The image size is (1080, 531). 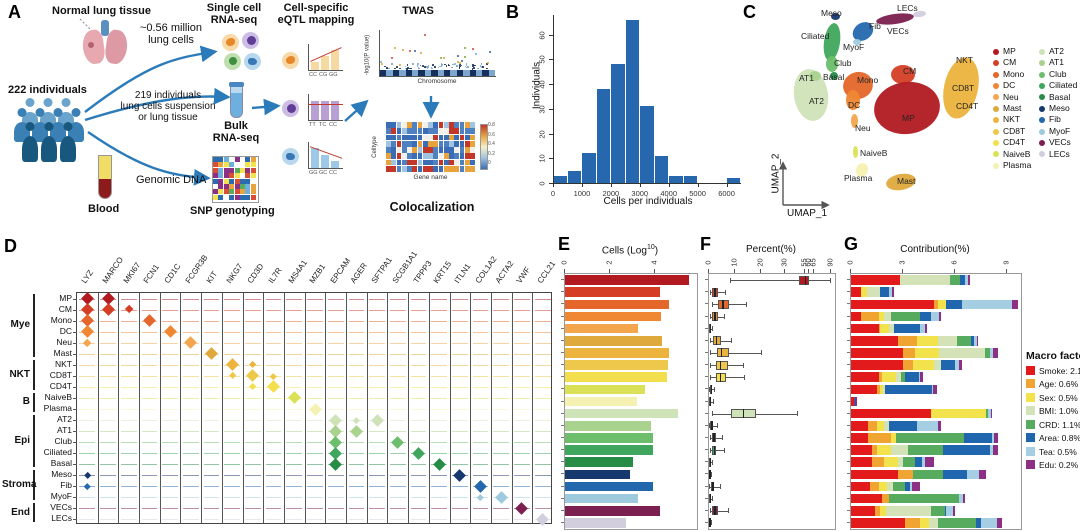 What do you see at coordinates (909, 462) in the screenshot?
I see `g-seg-Basal-CRD` at bounding box center [909, 462].